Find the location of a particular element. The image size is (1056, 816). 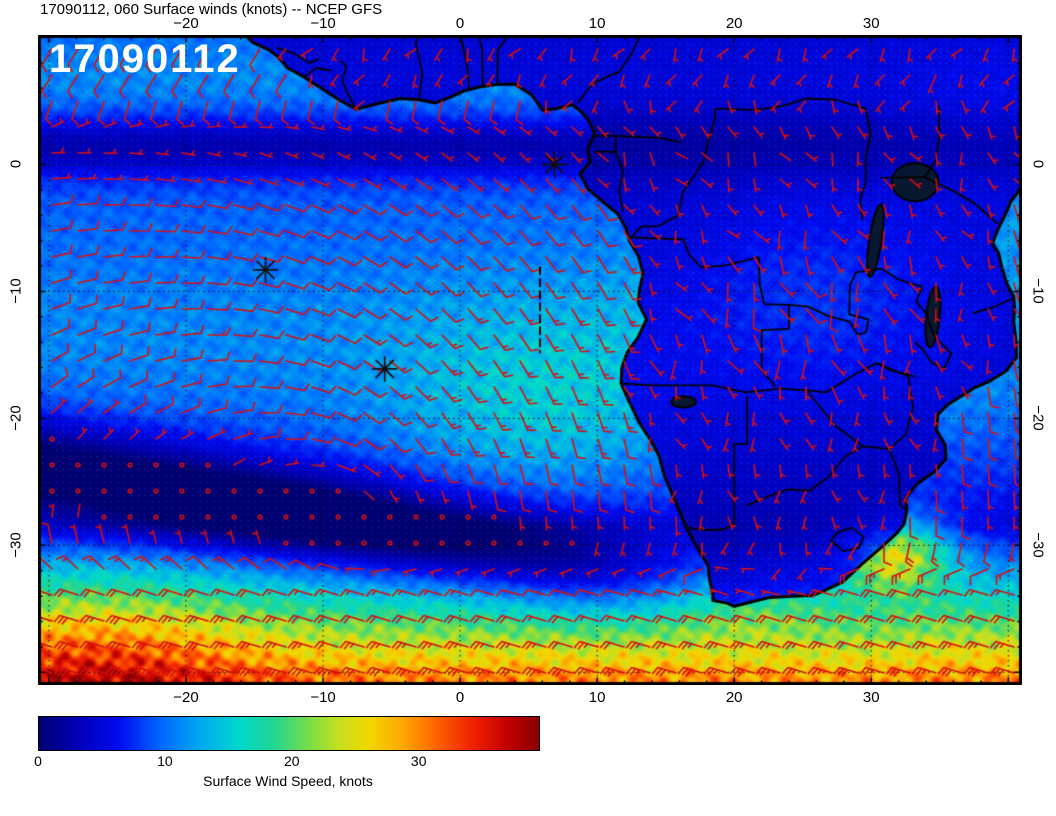

lon-tick-label-bottom: 0 is located at coordinates (460, 697).